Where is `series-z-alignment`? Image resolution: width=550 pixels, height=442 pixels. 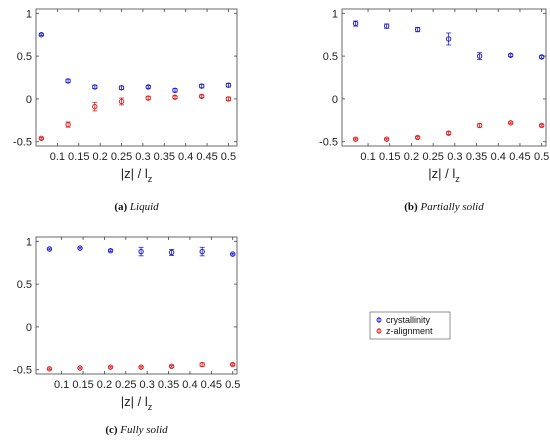 series-z-alignment is located at coordinates (141, 366).